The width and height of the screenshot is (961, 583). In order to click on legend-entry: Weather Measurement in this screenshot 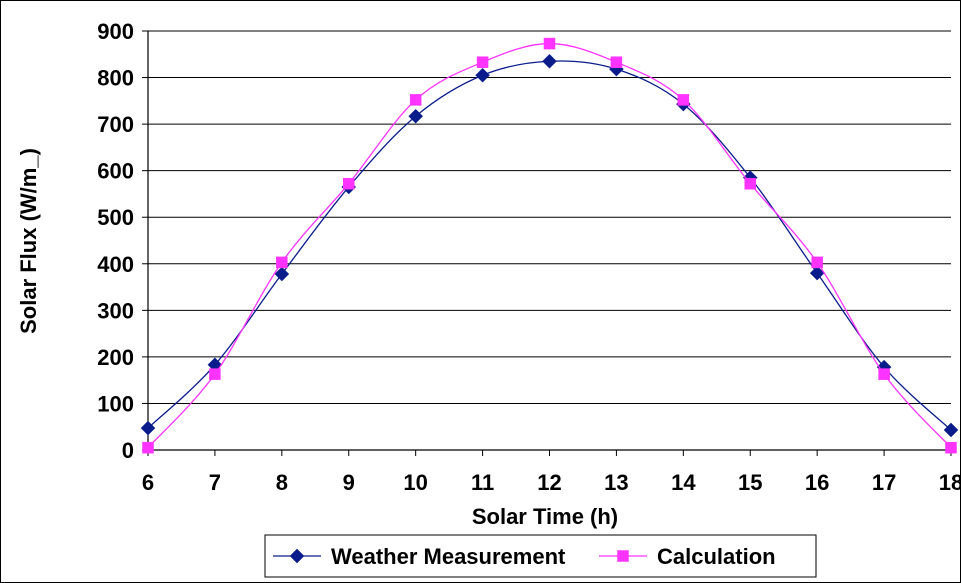, I will do `click(419, 556)`.